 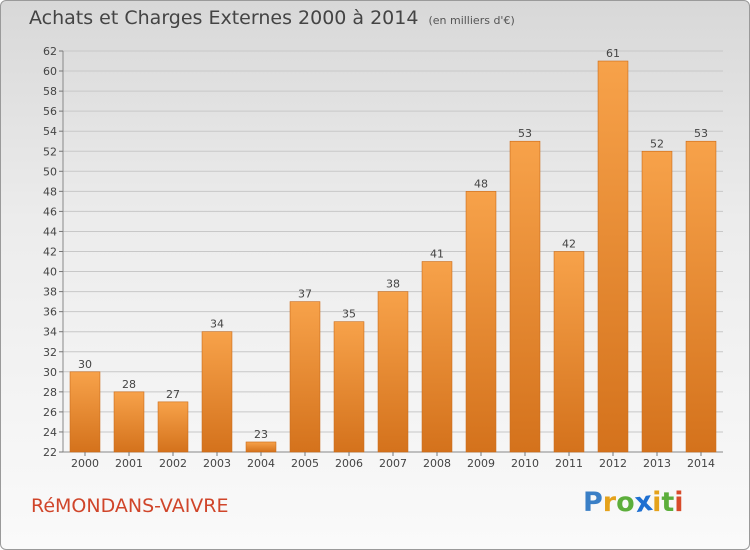 I want to click on data-label-2009: 48, so click(x=481, y=183).